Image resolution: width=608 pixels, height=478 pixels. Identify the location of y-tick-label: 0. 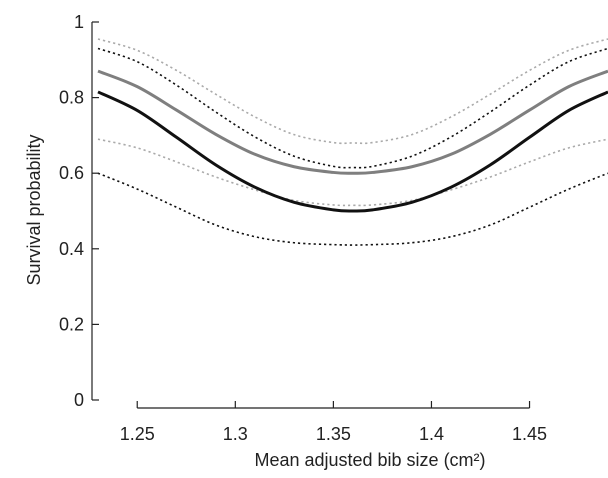
(79, 400).